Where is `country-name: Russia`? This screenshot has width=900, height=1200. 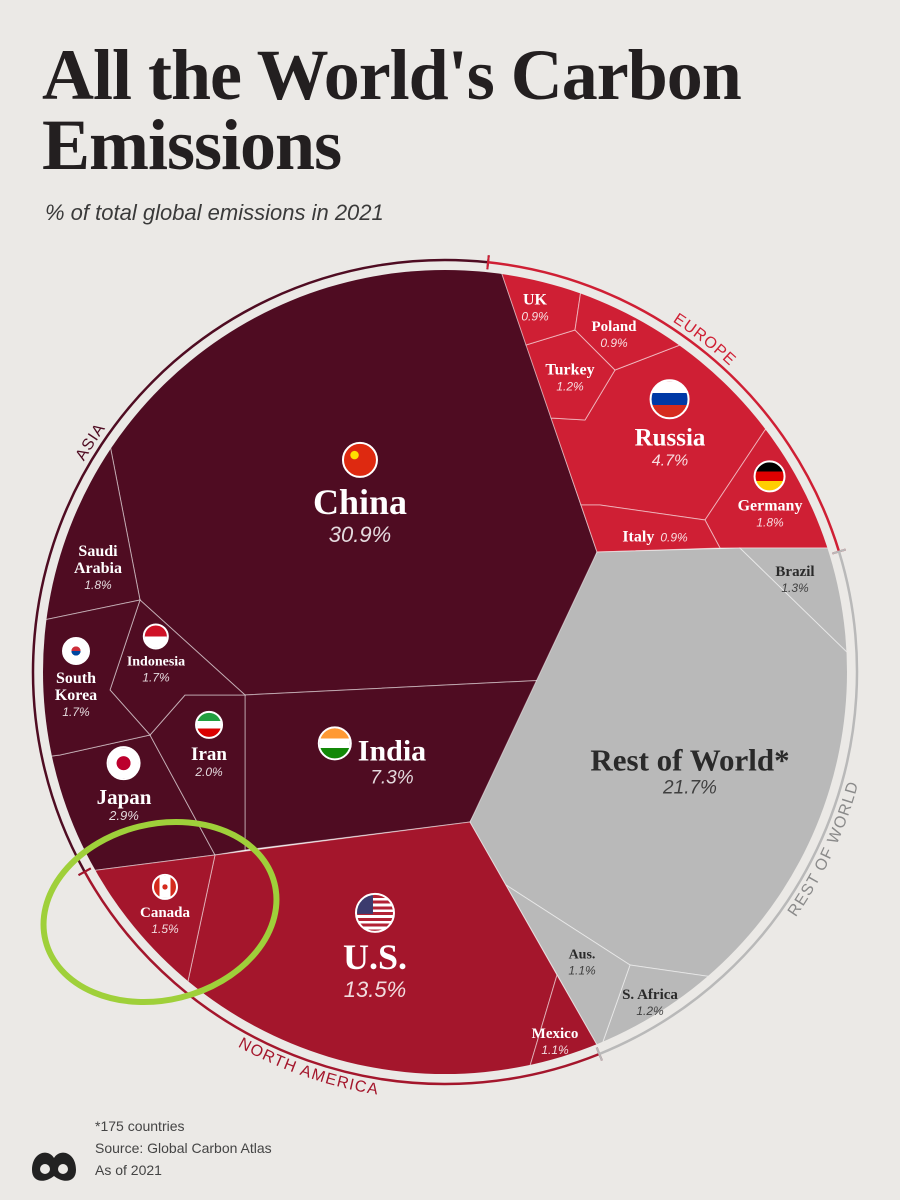 country-name: Russia is located at coordinates (670, 438).